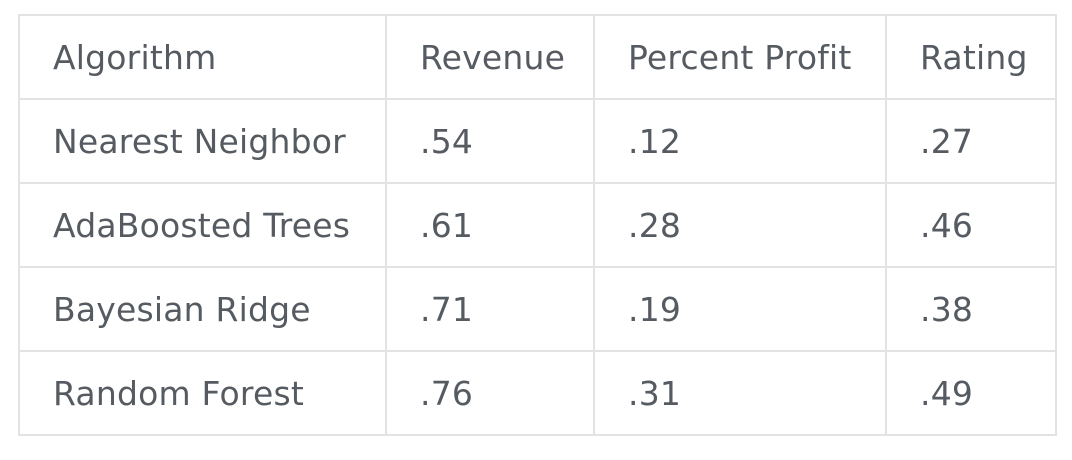 This screenshot has height=460, width=1072. Describe the element at coordinates (971, 393) in the screenshot. I see `rating-cell: .49` at that location.